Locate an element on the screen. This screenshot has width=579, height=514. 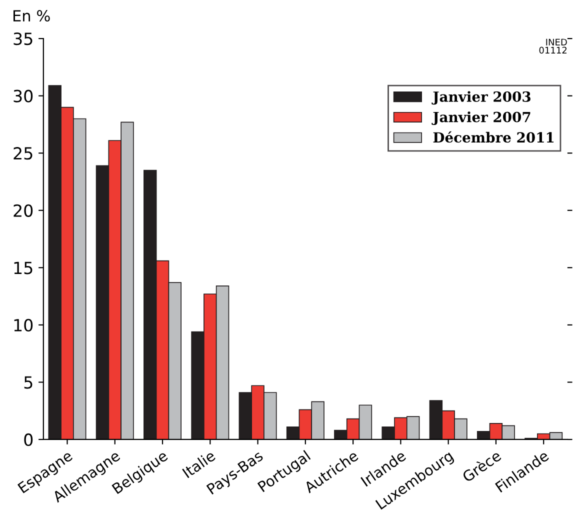
y-tick-label: 10 is located at coordinates (23, 325).